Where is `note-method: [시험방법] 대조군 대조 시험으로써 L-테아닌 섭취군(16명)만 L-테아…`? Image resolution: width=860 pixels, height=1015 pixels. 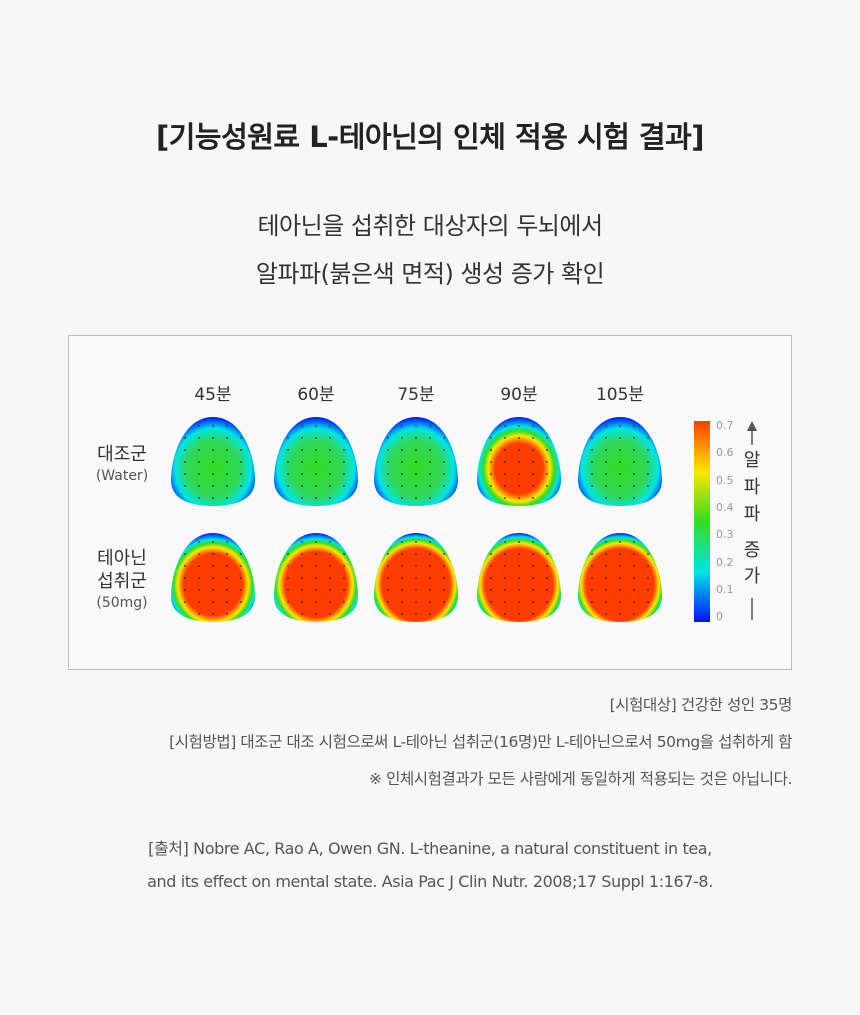
note-method: [시험방법] 대조군 대조 시험으로써 L-테아닌 섭취군(16명)만 L-테아… is located at coordinates (480, 742).